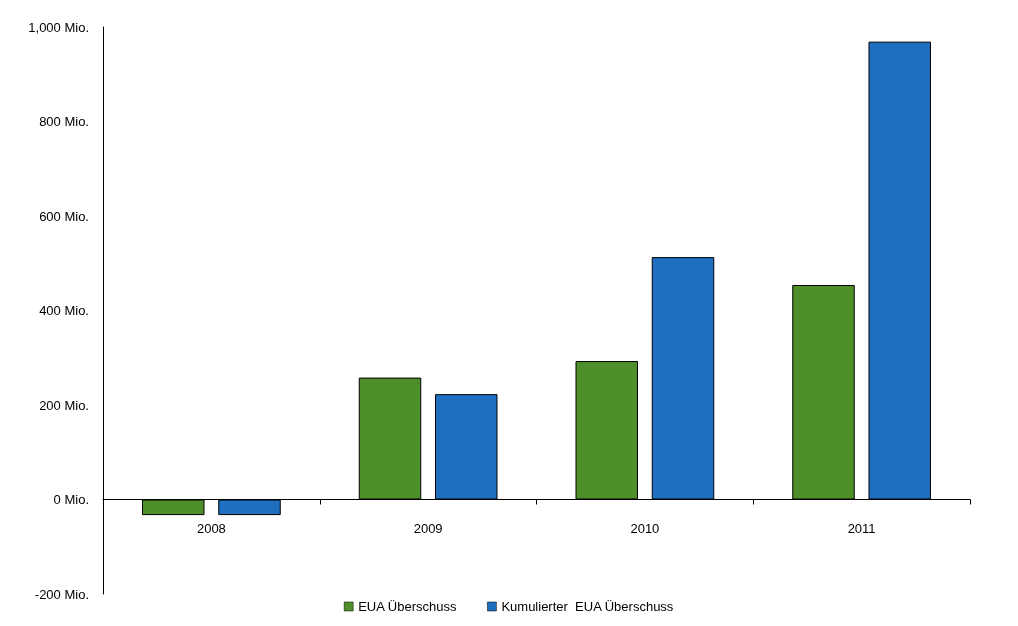 The width and height of the screenshot is (1018, 626). Describe the element at coordinates (645, 528) in the screenshot. I see `x-tick-label: 2010` at that location.